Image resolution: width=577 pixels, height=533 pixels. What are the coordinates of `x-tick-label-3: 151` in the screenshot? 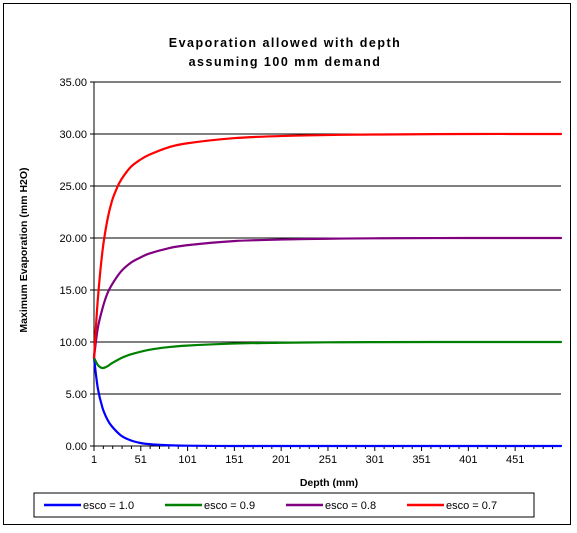 It's located at (234, 460).